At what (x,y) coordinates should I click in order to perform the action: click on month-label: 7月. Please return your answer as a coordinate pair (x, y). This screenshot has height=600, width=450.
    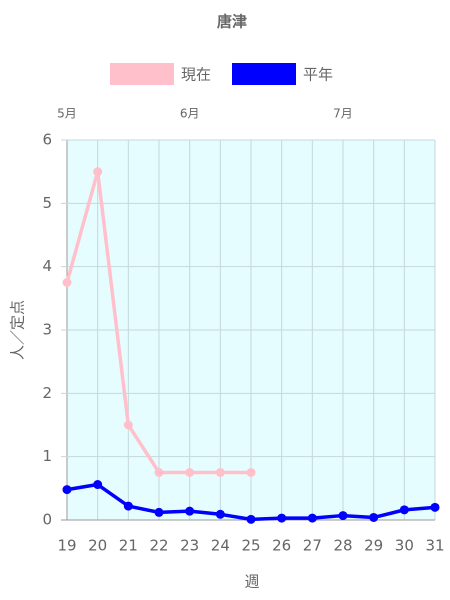
    Looking at the image, I should click on (343, 114).